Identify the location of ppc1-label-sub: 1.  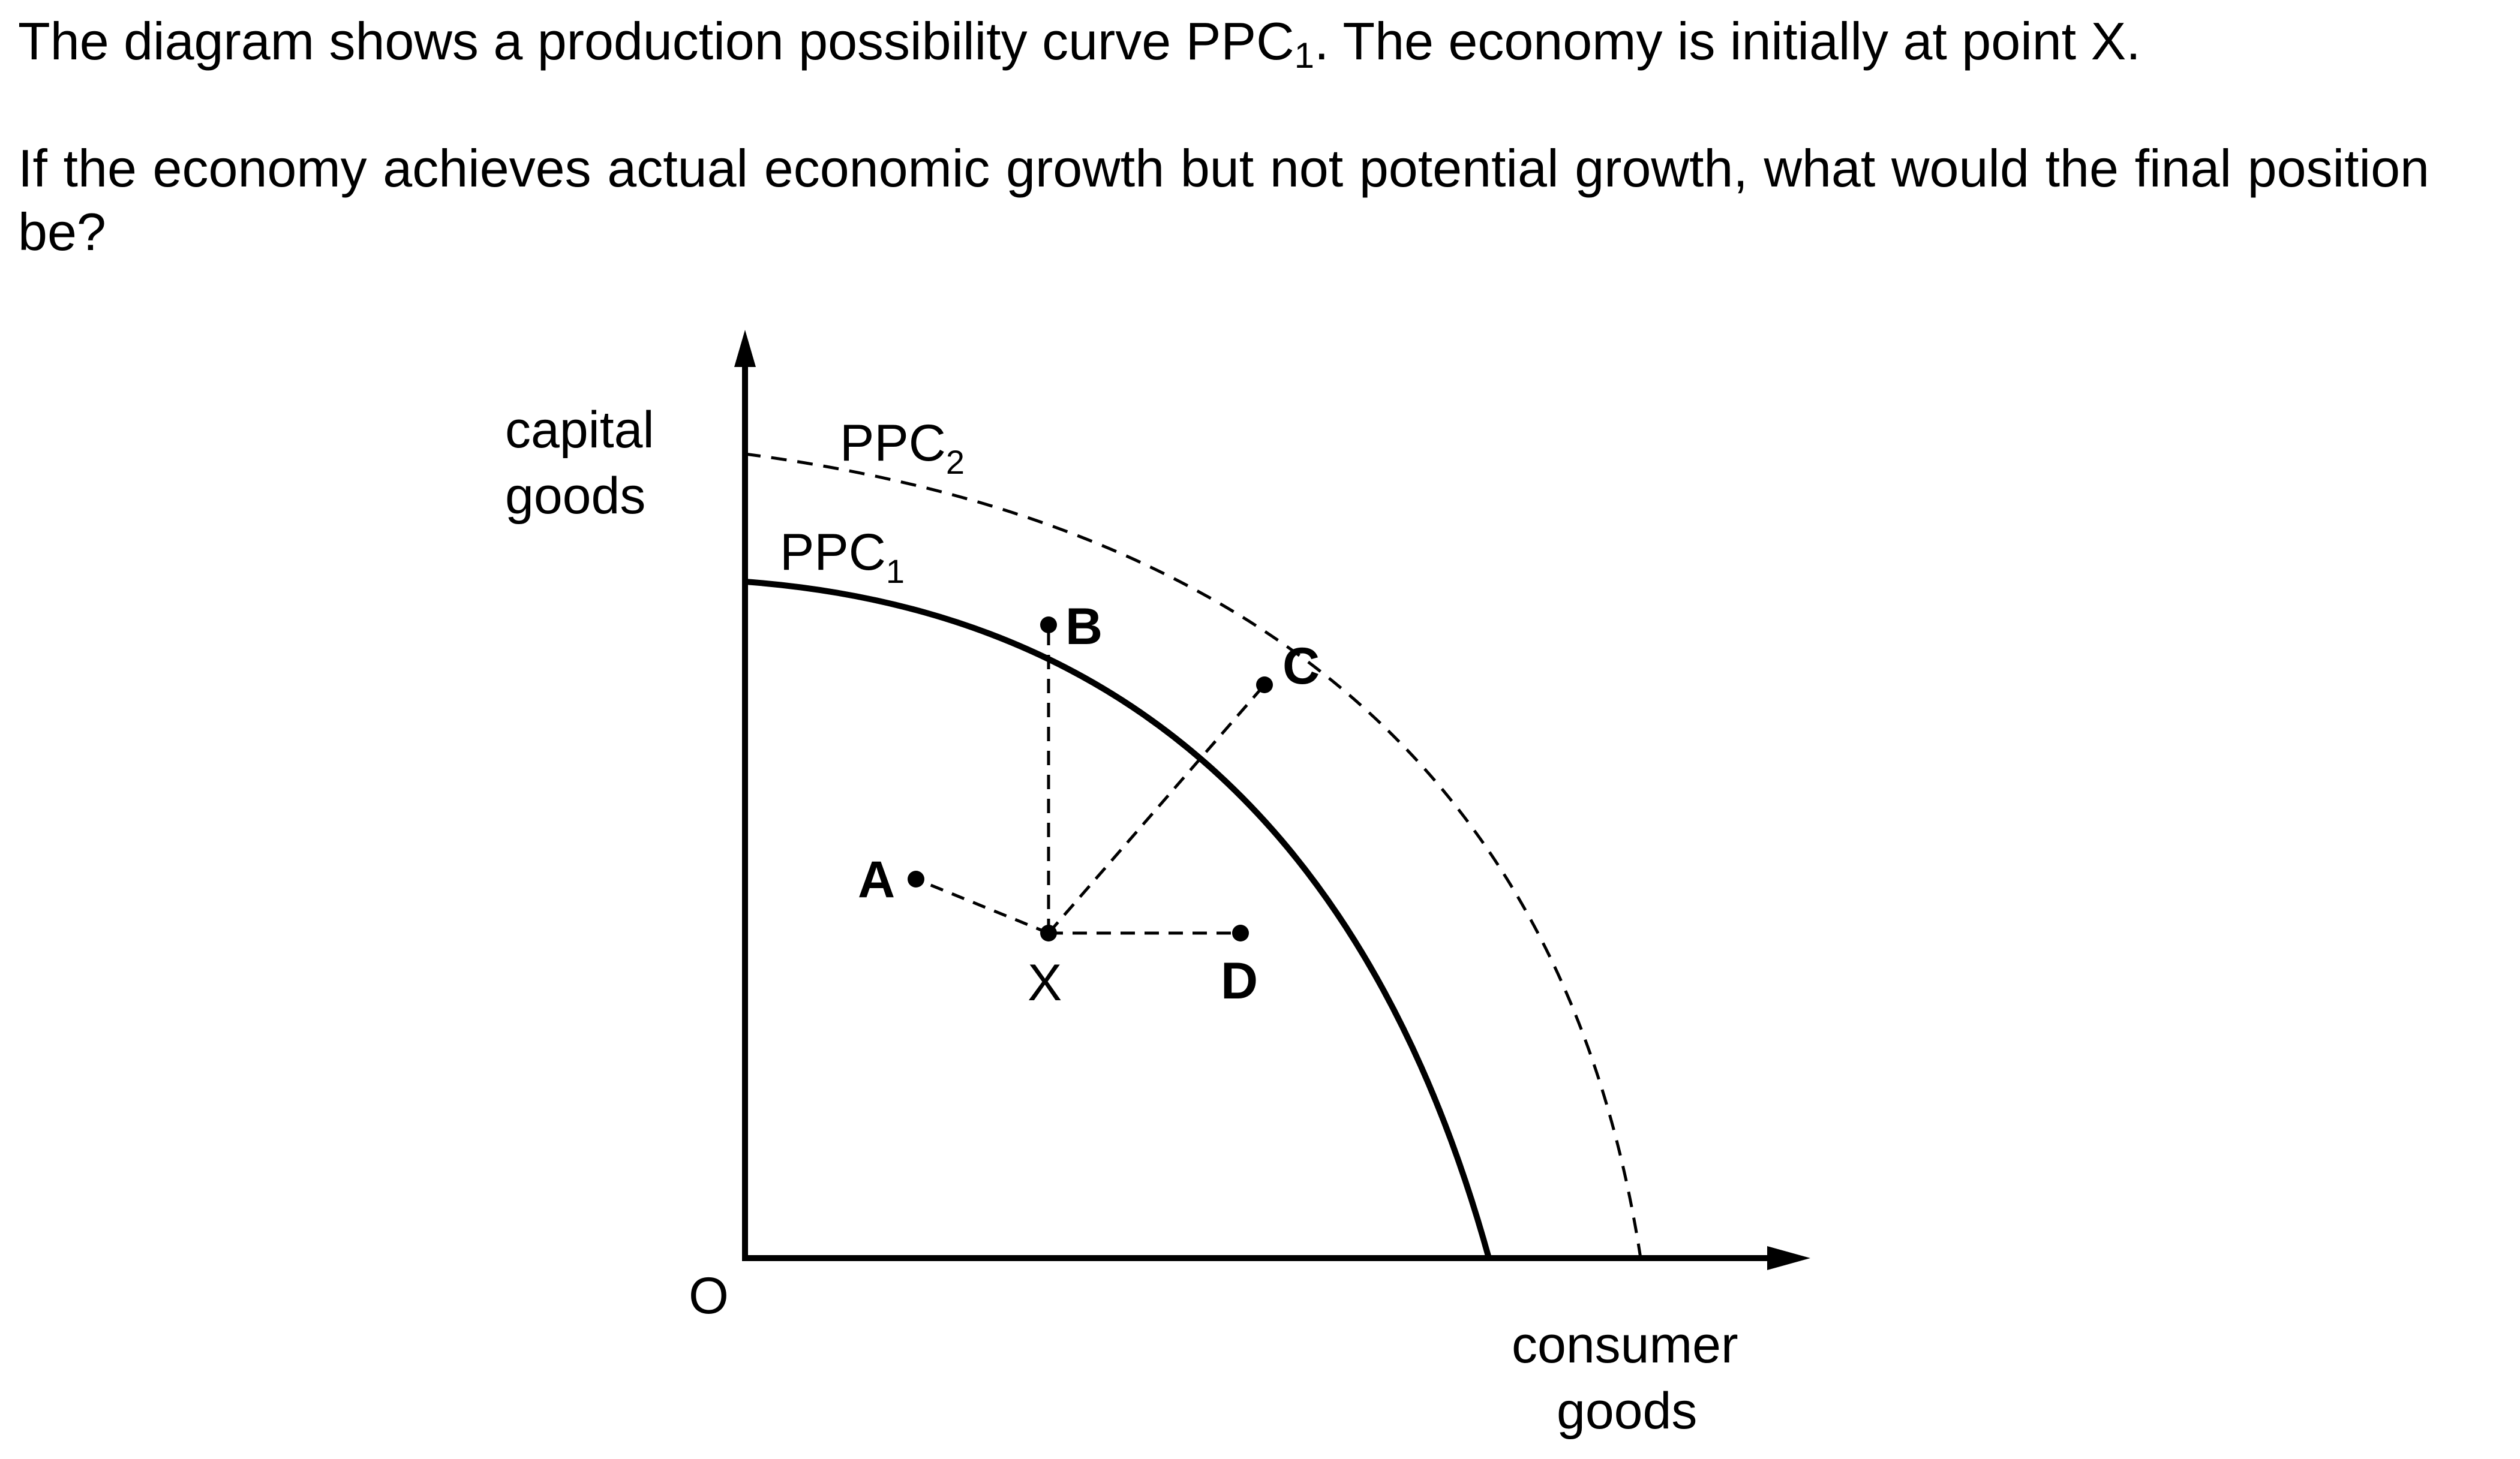
(895, 571).